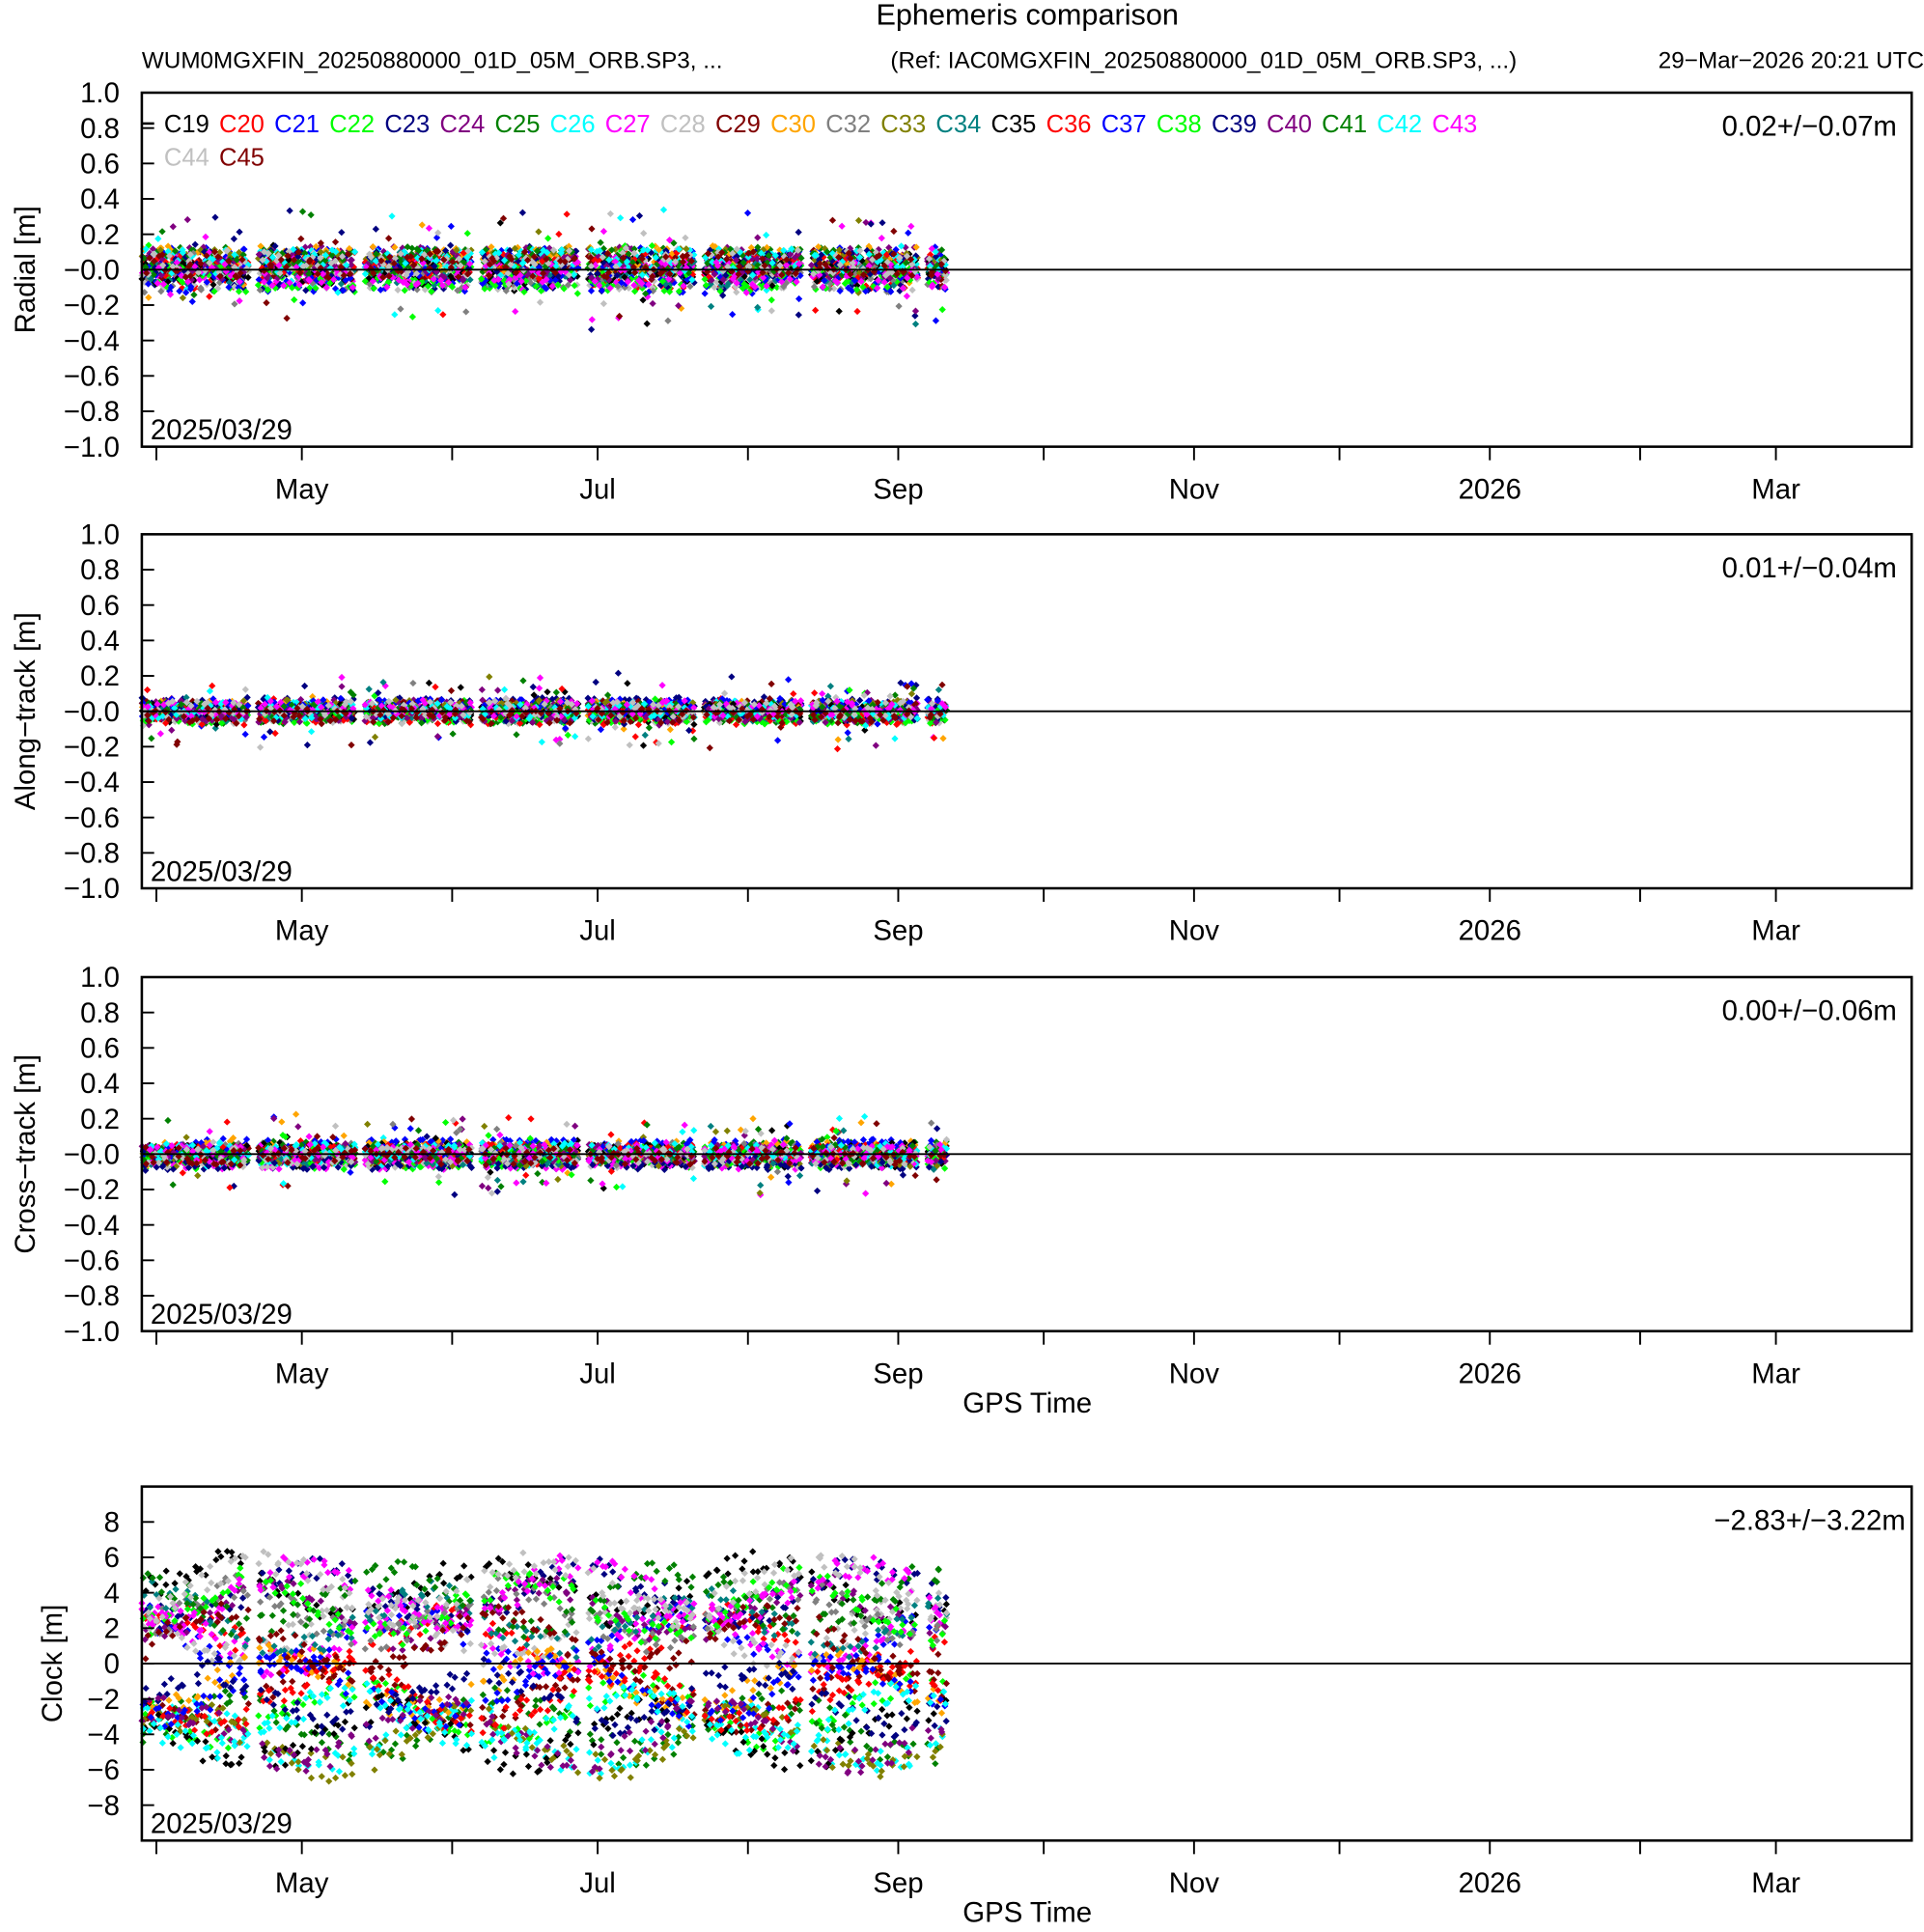  Describe the element at coordinates (683, 125) in the screenshot. I see `legend-entry-C28: C28` at that location.